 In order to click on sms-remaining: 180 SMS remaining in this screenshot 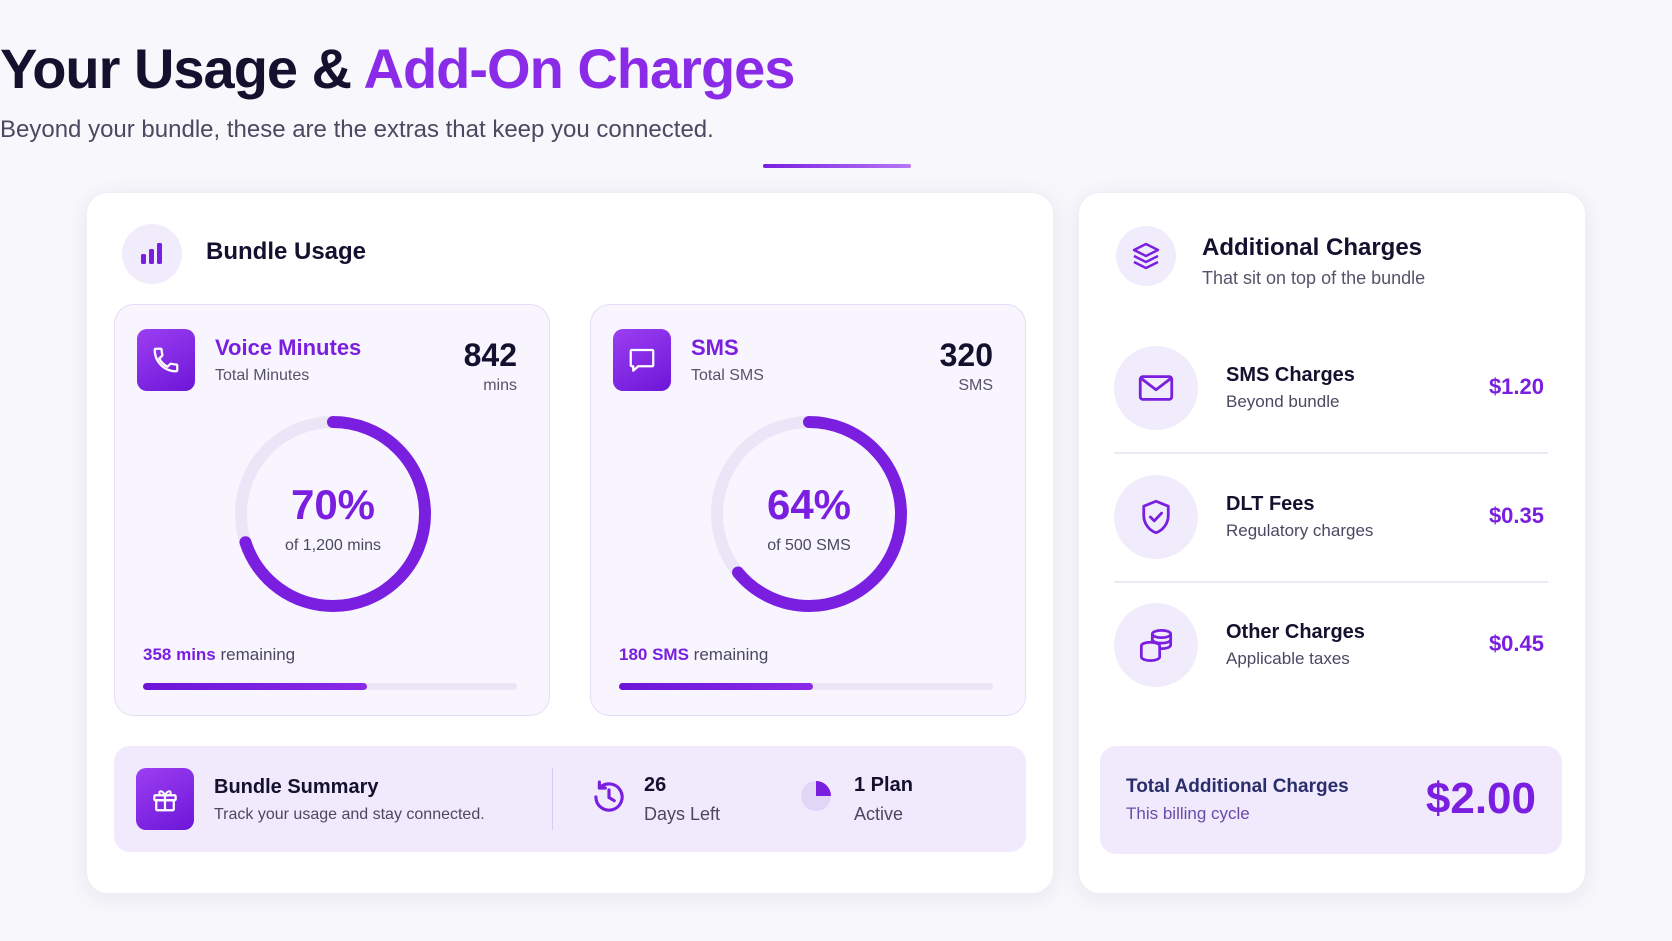, I will do `click(693, 655)`.